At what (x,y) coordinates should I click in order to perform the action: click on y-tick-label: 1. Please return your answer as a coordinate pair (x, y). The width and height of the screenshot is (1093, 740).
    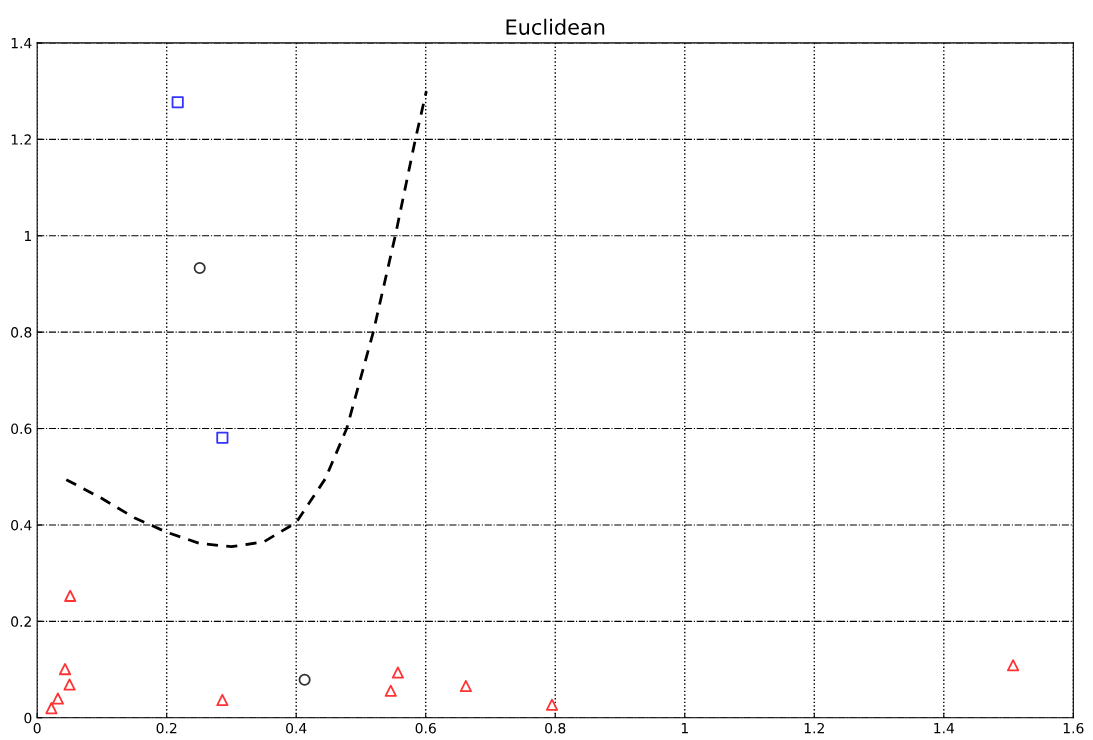
    Looking at the image, I should click on (28, 236).